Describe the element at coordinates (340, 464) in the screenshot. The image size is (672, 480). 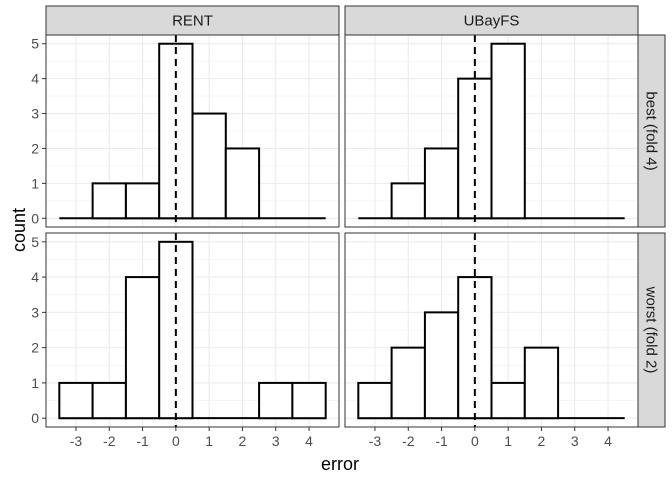
I see `x-axis-title: error` at that location.